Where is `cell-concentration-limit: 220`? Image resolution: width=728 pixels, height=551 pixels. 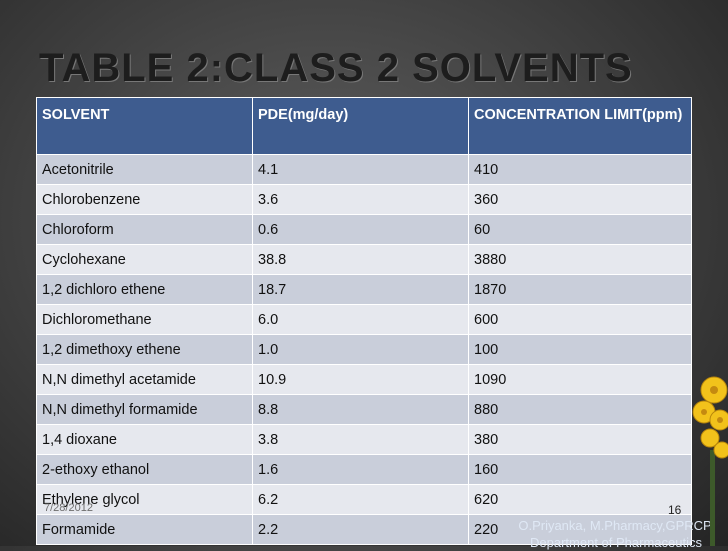
cell-concentration-limit: 220 is located at coordinates (580, 529).